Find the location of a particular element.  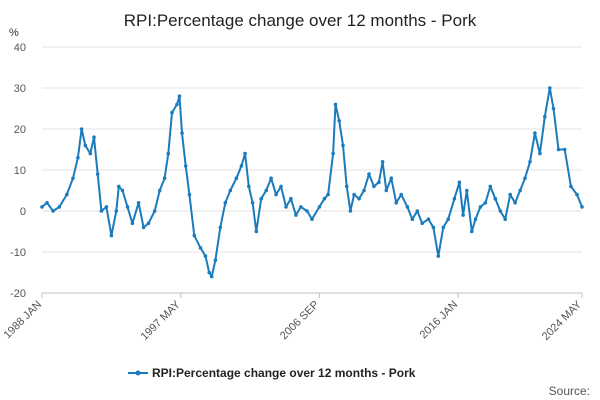

y-axis-unit: % is located at coordinates (14, 33).